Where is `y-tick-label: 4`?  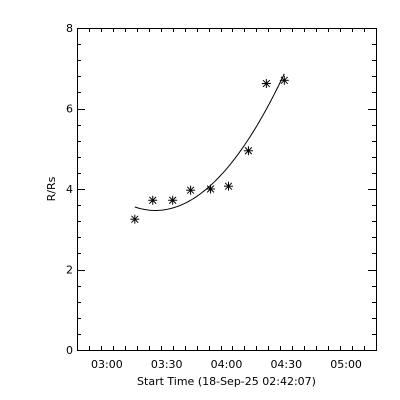 y-tick-label: 4 is located at coordinates (69, 189).